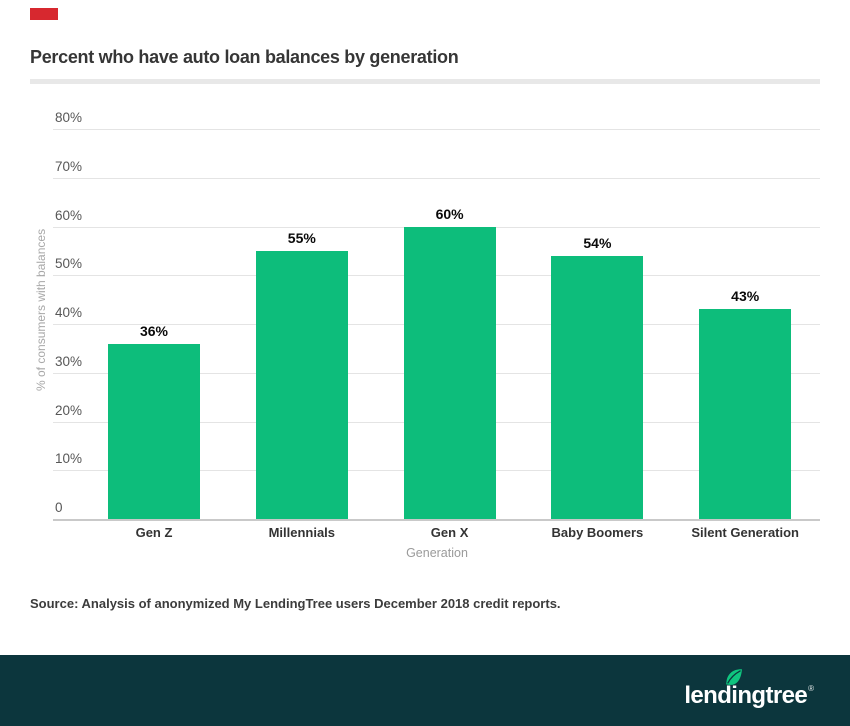  Describe the element at coordinates (154, 330) in the screenshot. I see `bar-value-label: 36%` at that location.